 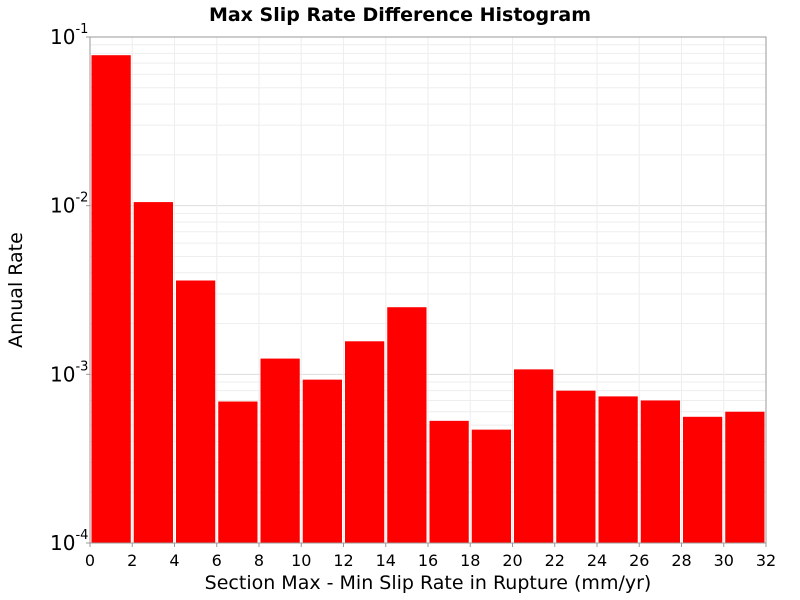 I want to click on y-tick-label: 10⁻⁴, so click(x=69, y=541).